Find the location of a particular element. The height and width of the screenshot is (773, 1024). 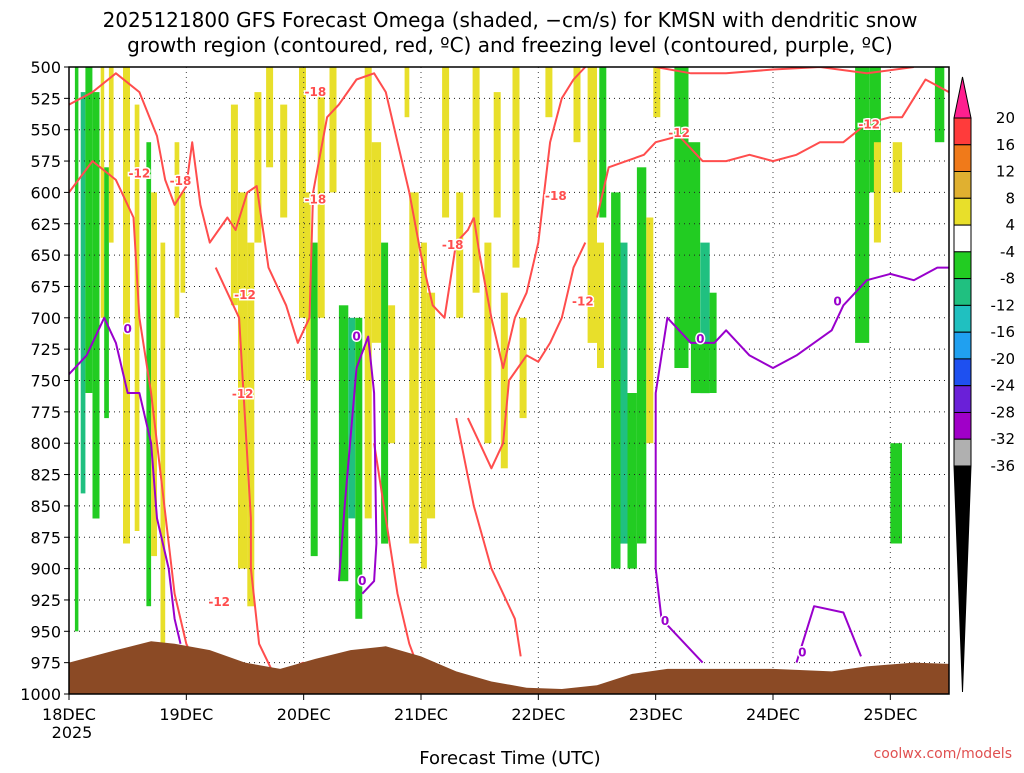

x-axis-year: 2025 is located at coordinates (72, 732).